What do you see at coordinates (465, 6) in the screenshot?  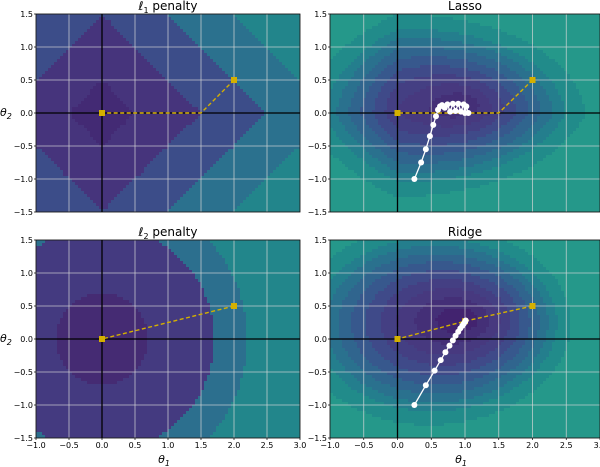 I see `subplot-title: Lasso` at bounding box center [465, 6].